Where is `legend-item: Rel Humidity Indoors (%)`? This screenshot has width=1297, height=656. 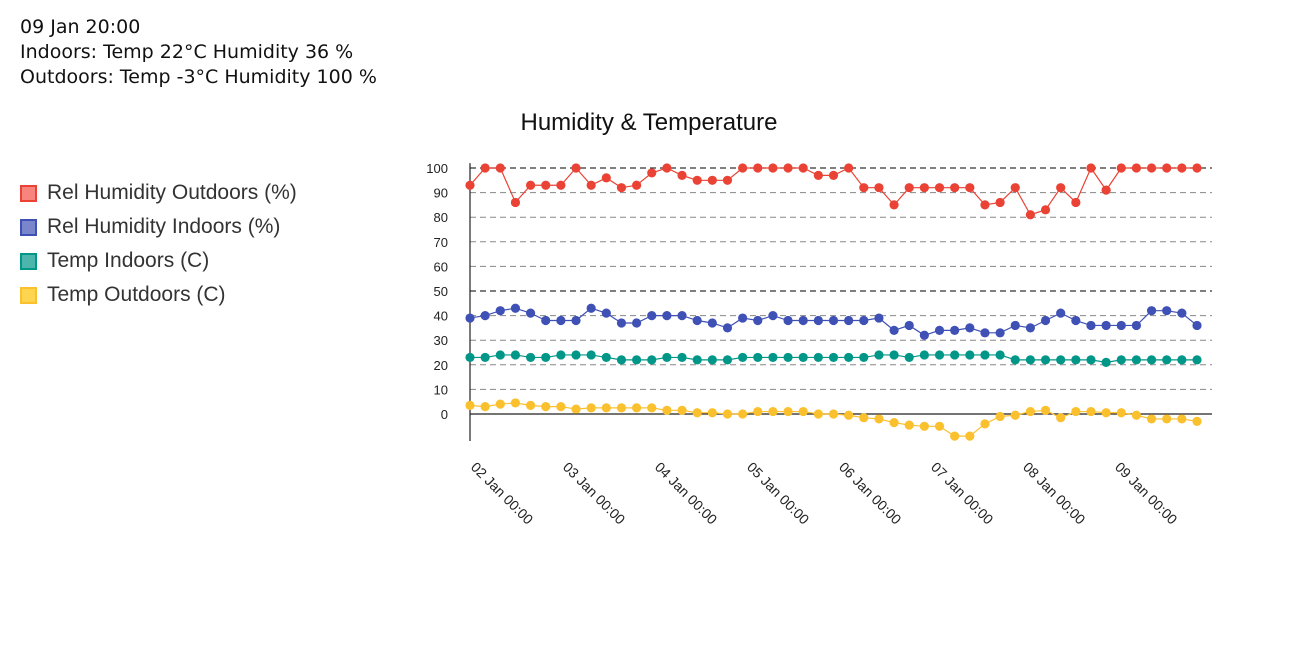
legend-item: Rel Humidity Indoors (%) is located at coordinates (158, 227).